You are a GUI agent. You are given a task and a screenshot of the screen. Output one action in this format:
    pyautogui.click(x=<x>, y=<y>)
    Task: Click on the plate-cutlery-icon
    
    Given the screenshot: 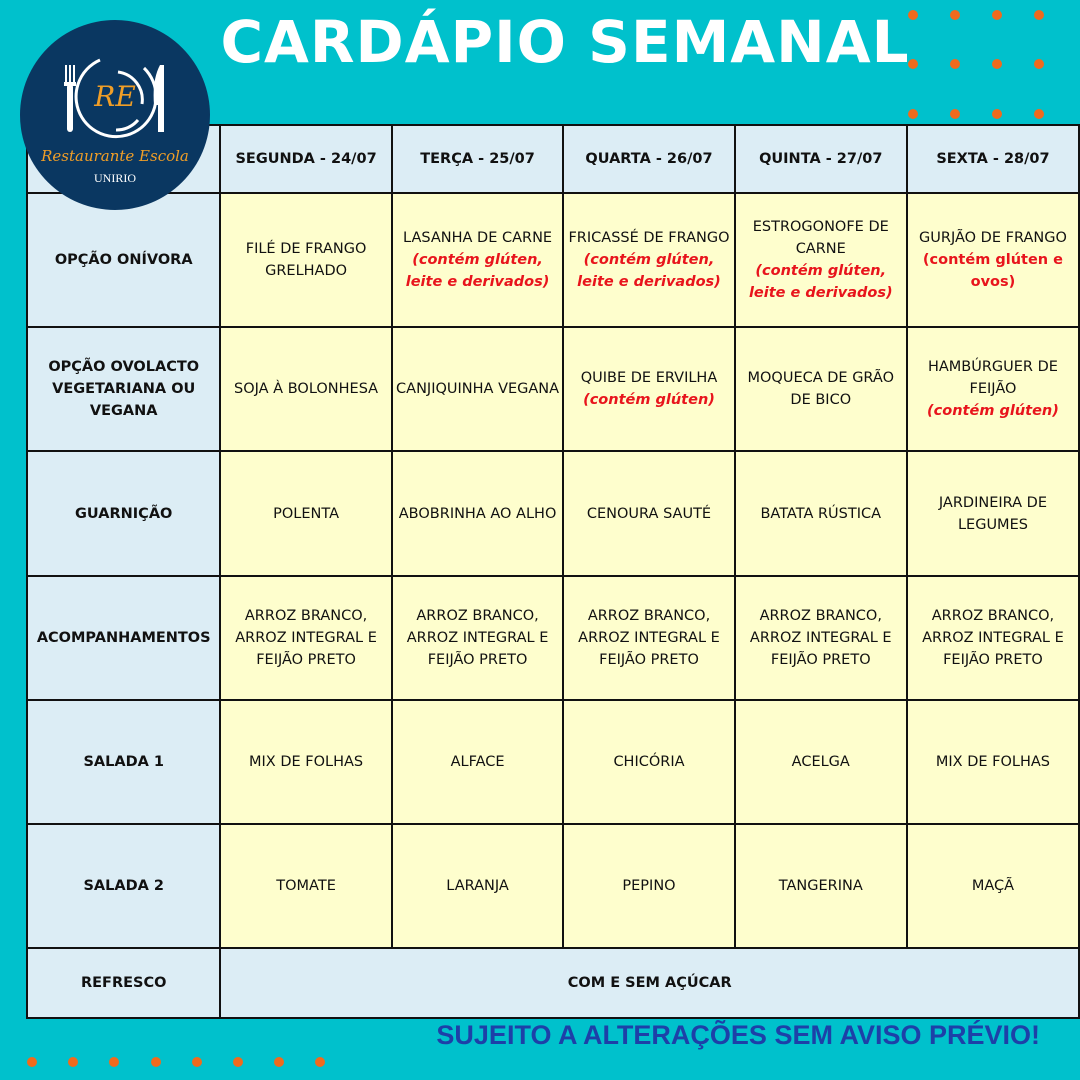 What is the action you would take?
    pyautogui.click(x=114, y=98)
    